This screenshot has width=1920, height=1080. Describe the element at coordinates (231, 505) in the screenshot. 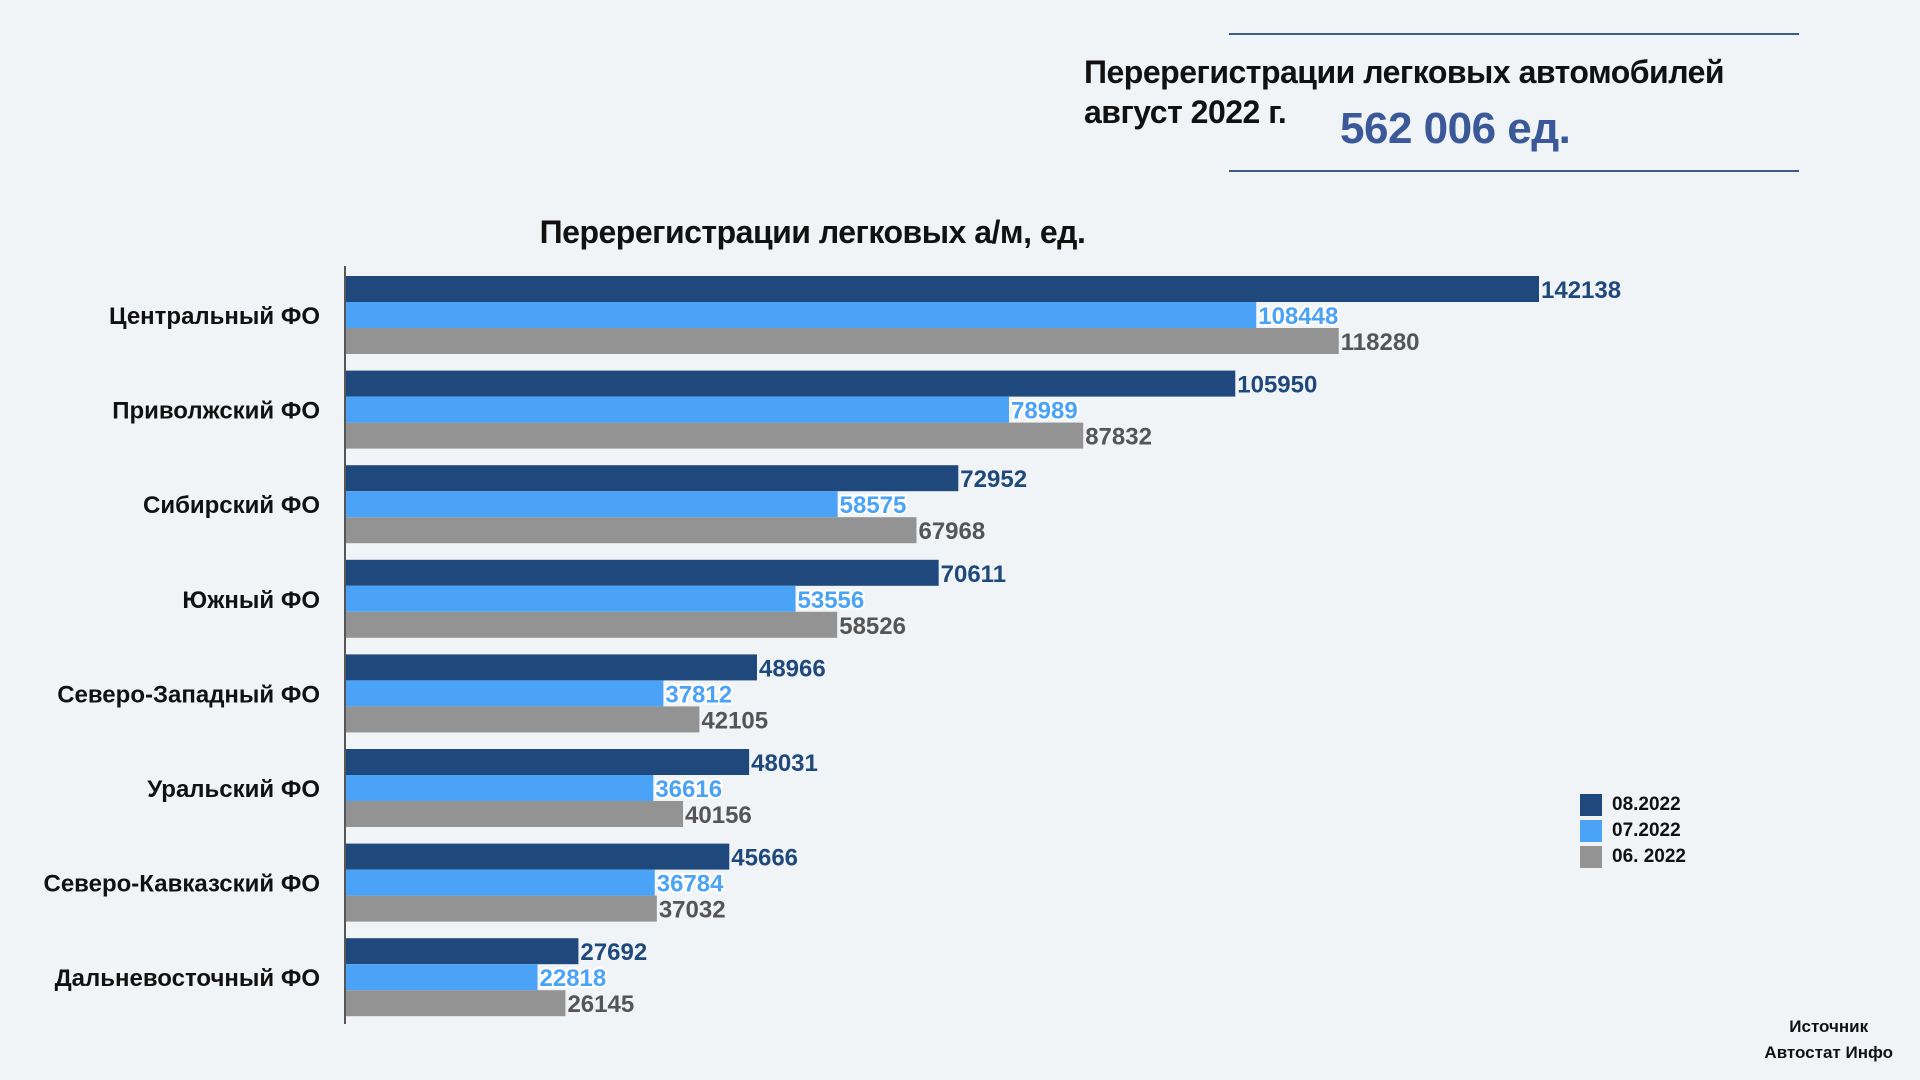

I see `category-label: Сибирский ФО` at that location.